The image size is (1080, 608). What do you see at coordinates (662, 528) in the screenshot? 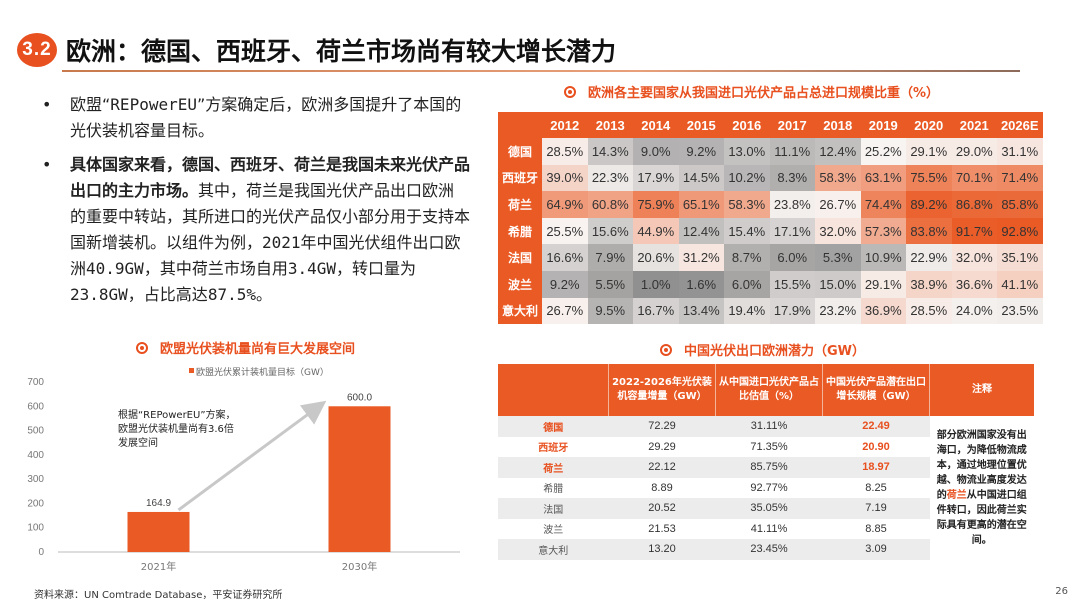
I see `potential-increment: 21.53` at bounding box center [662, 528].